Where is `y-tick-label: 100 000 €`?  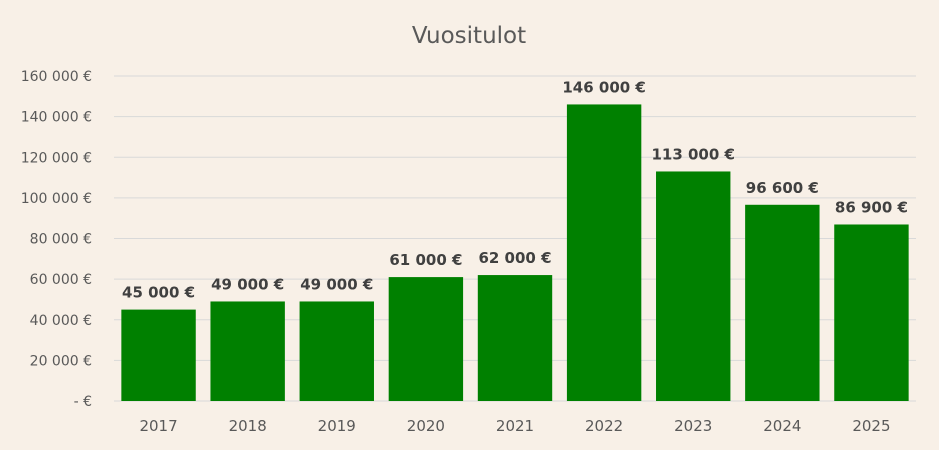 y-tick-label: 100 000 € is located at coordinates (56, 199).